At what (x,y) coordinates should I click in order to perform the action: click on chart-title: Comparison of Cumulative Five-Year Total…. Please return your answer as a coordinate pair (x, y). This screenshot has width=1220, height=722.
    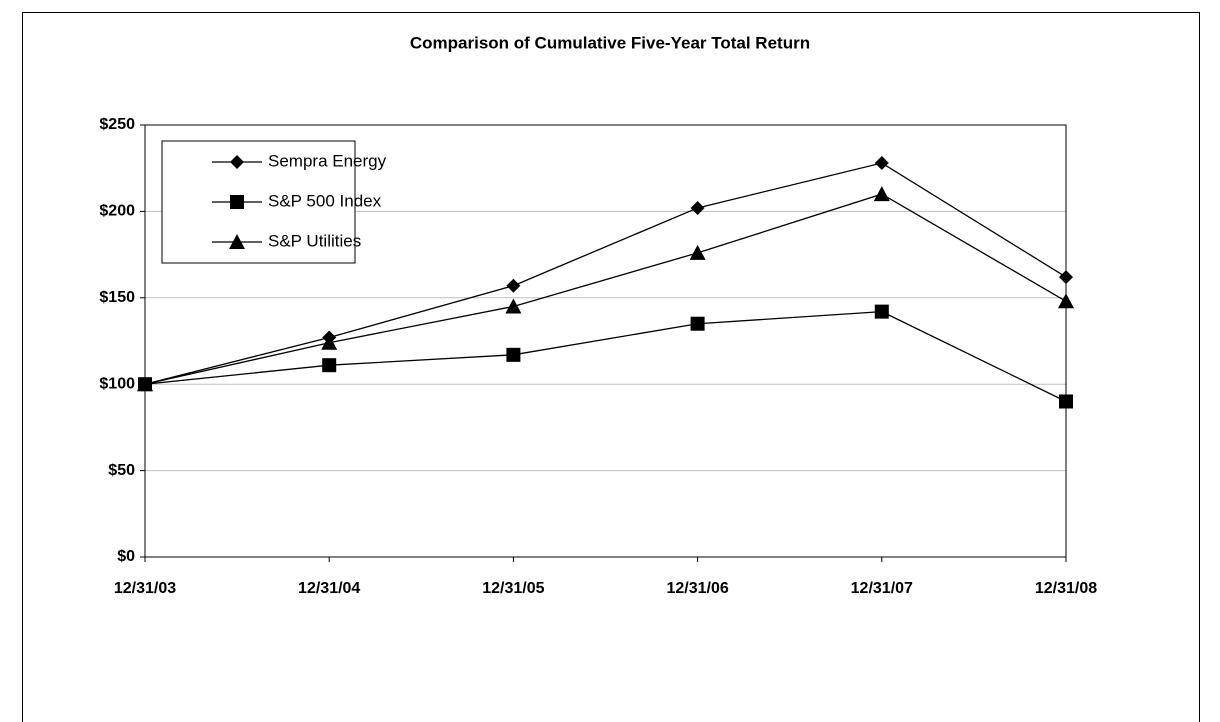
    Looking at the image, I should click on (610, 42).